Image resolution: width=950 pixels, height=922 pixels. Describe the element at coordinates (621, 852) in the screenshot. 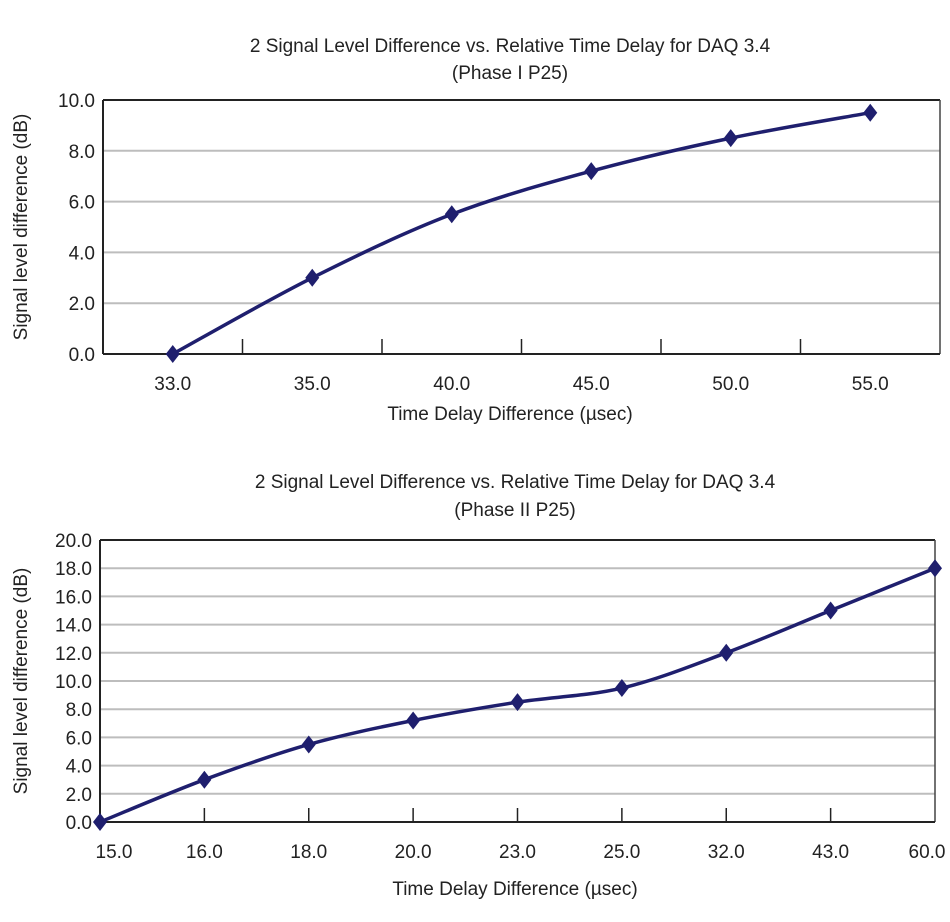

I see `x-tick-label: 25.0` at that location.